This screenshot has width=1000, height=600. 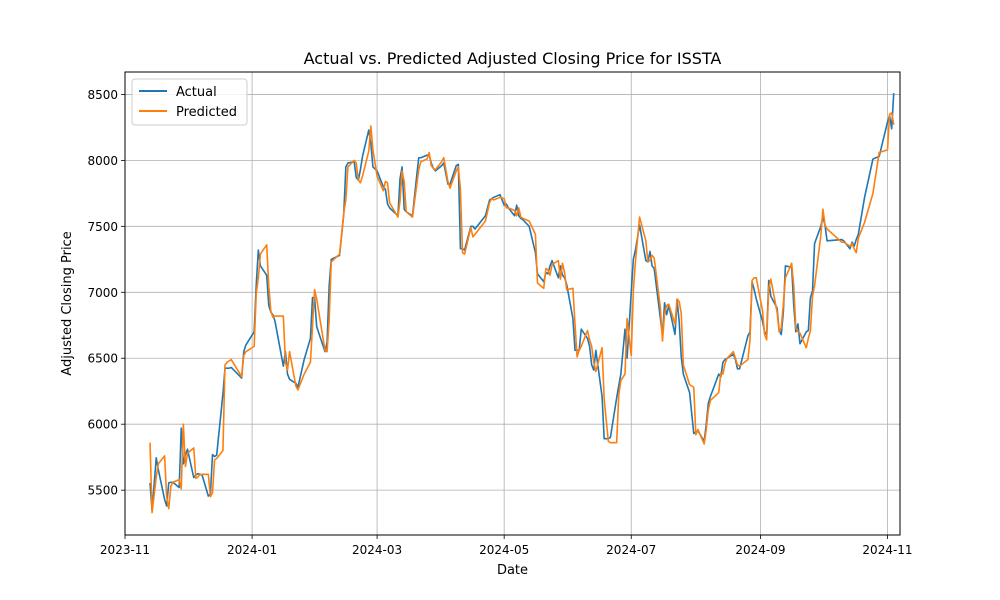 What do you see at coordinates (206, 112) in the screenshot?
I see `legend-label-predicted: Predicted` at bounding box center [206, 112].